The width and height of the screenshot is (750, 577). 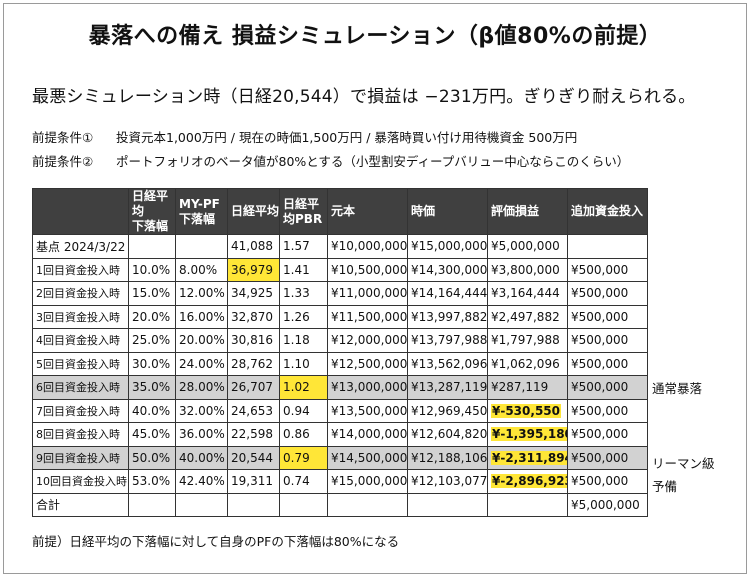 What do you see at coordinates (253, 211) in the screenshot?
I see `header-nikkei: 日経平均` at bounding box center [253, 211].